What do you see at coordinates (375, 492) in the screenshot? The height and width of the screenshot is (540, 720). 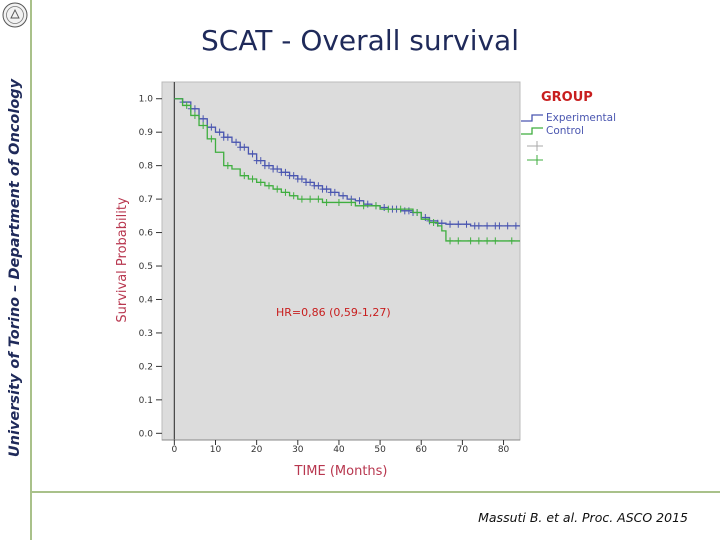 I see `bottom-divider` at bounding box center [375, 492].